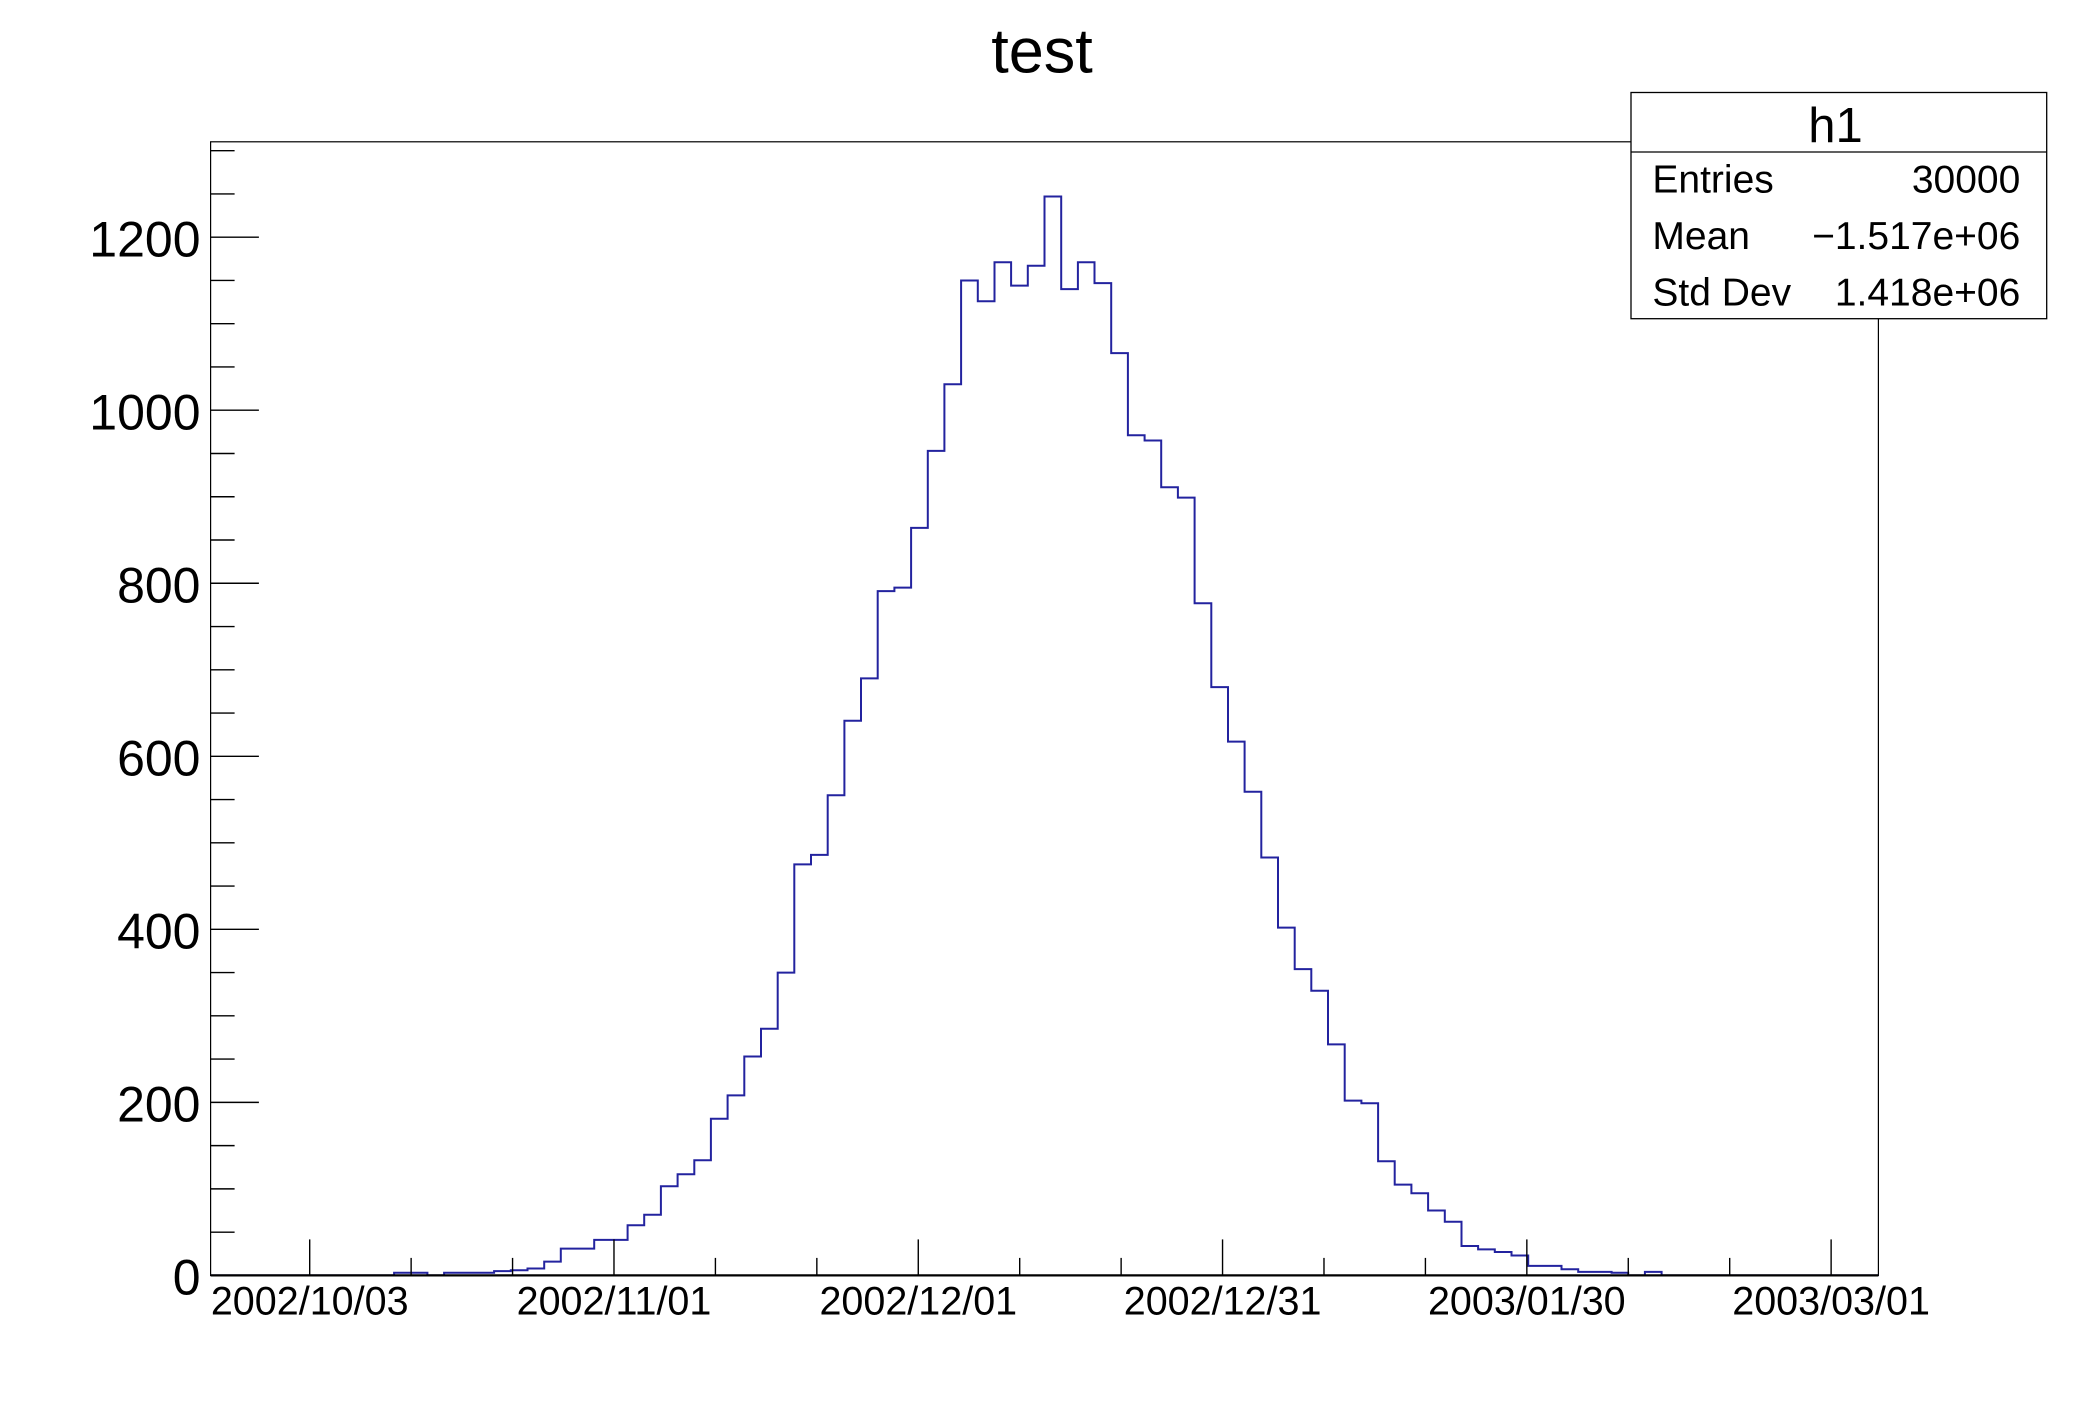  Describe the element at coordinates (918, 1301) in the screenshot. I see `svg-text: 2002/12/01` at that location.